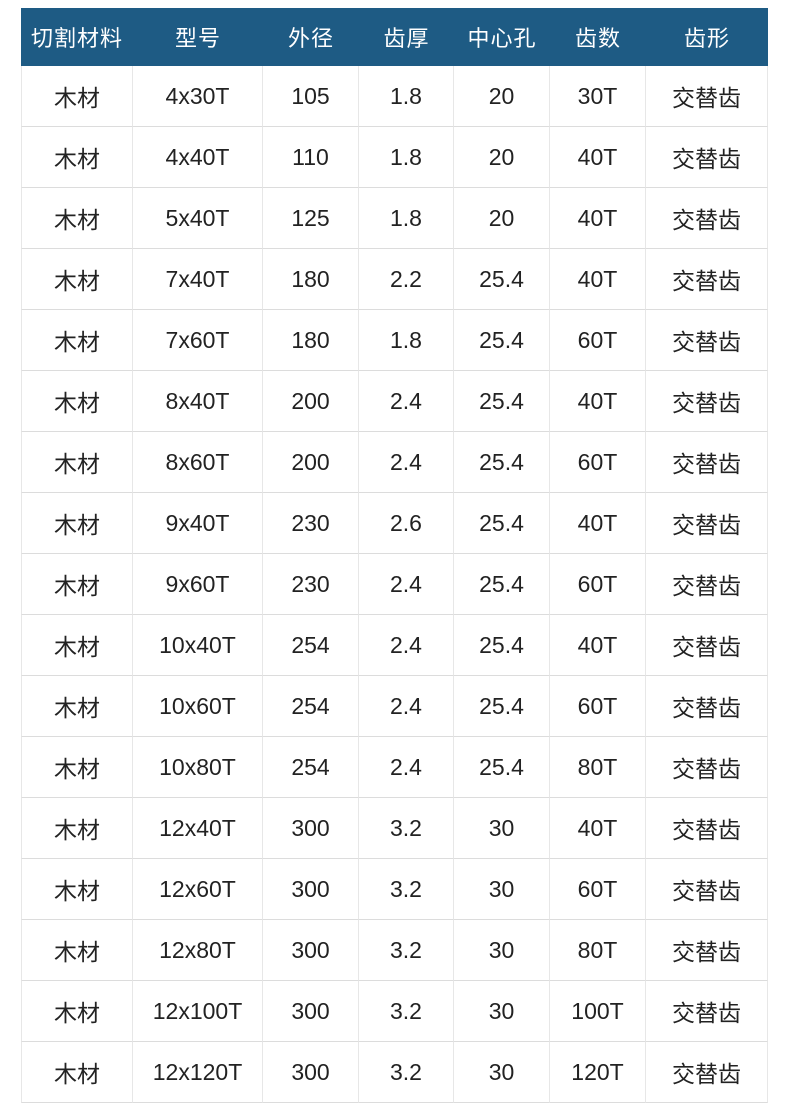 This screenshot has width=790, height=1107. I want to click on table-cell-model: 12x120T, so click(198, 1072).